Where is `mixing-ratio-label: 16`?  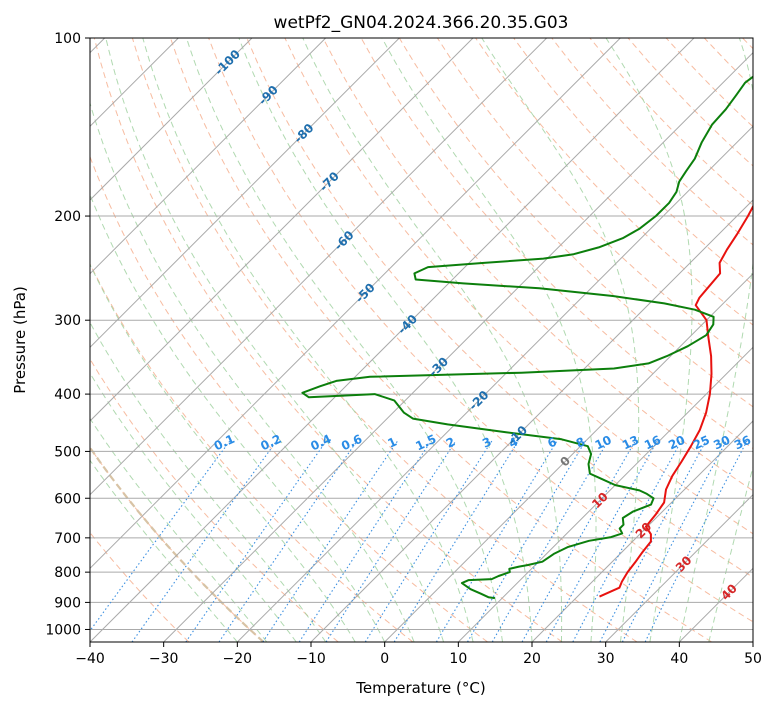
mixing-ratio-label: 16 is located at coordinates (652, 443).